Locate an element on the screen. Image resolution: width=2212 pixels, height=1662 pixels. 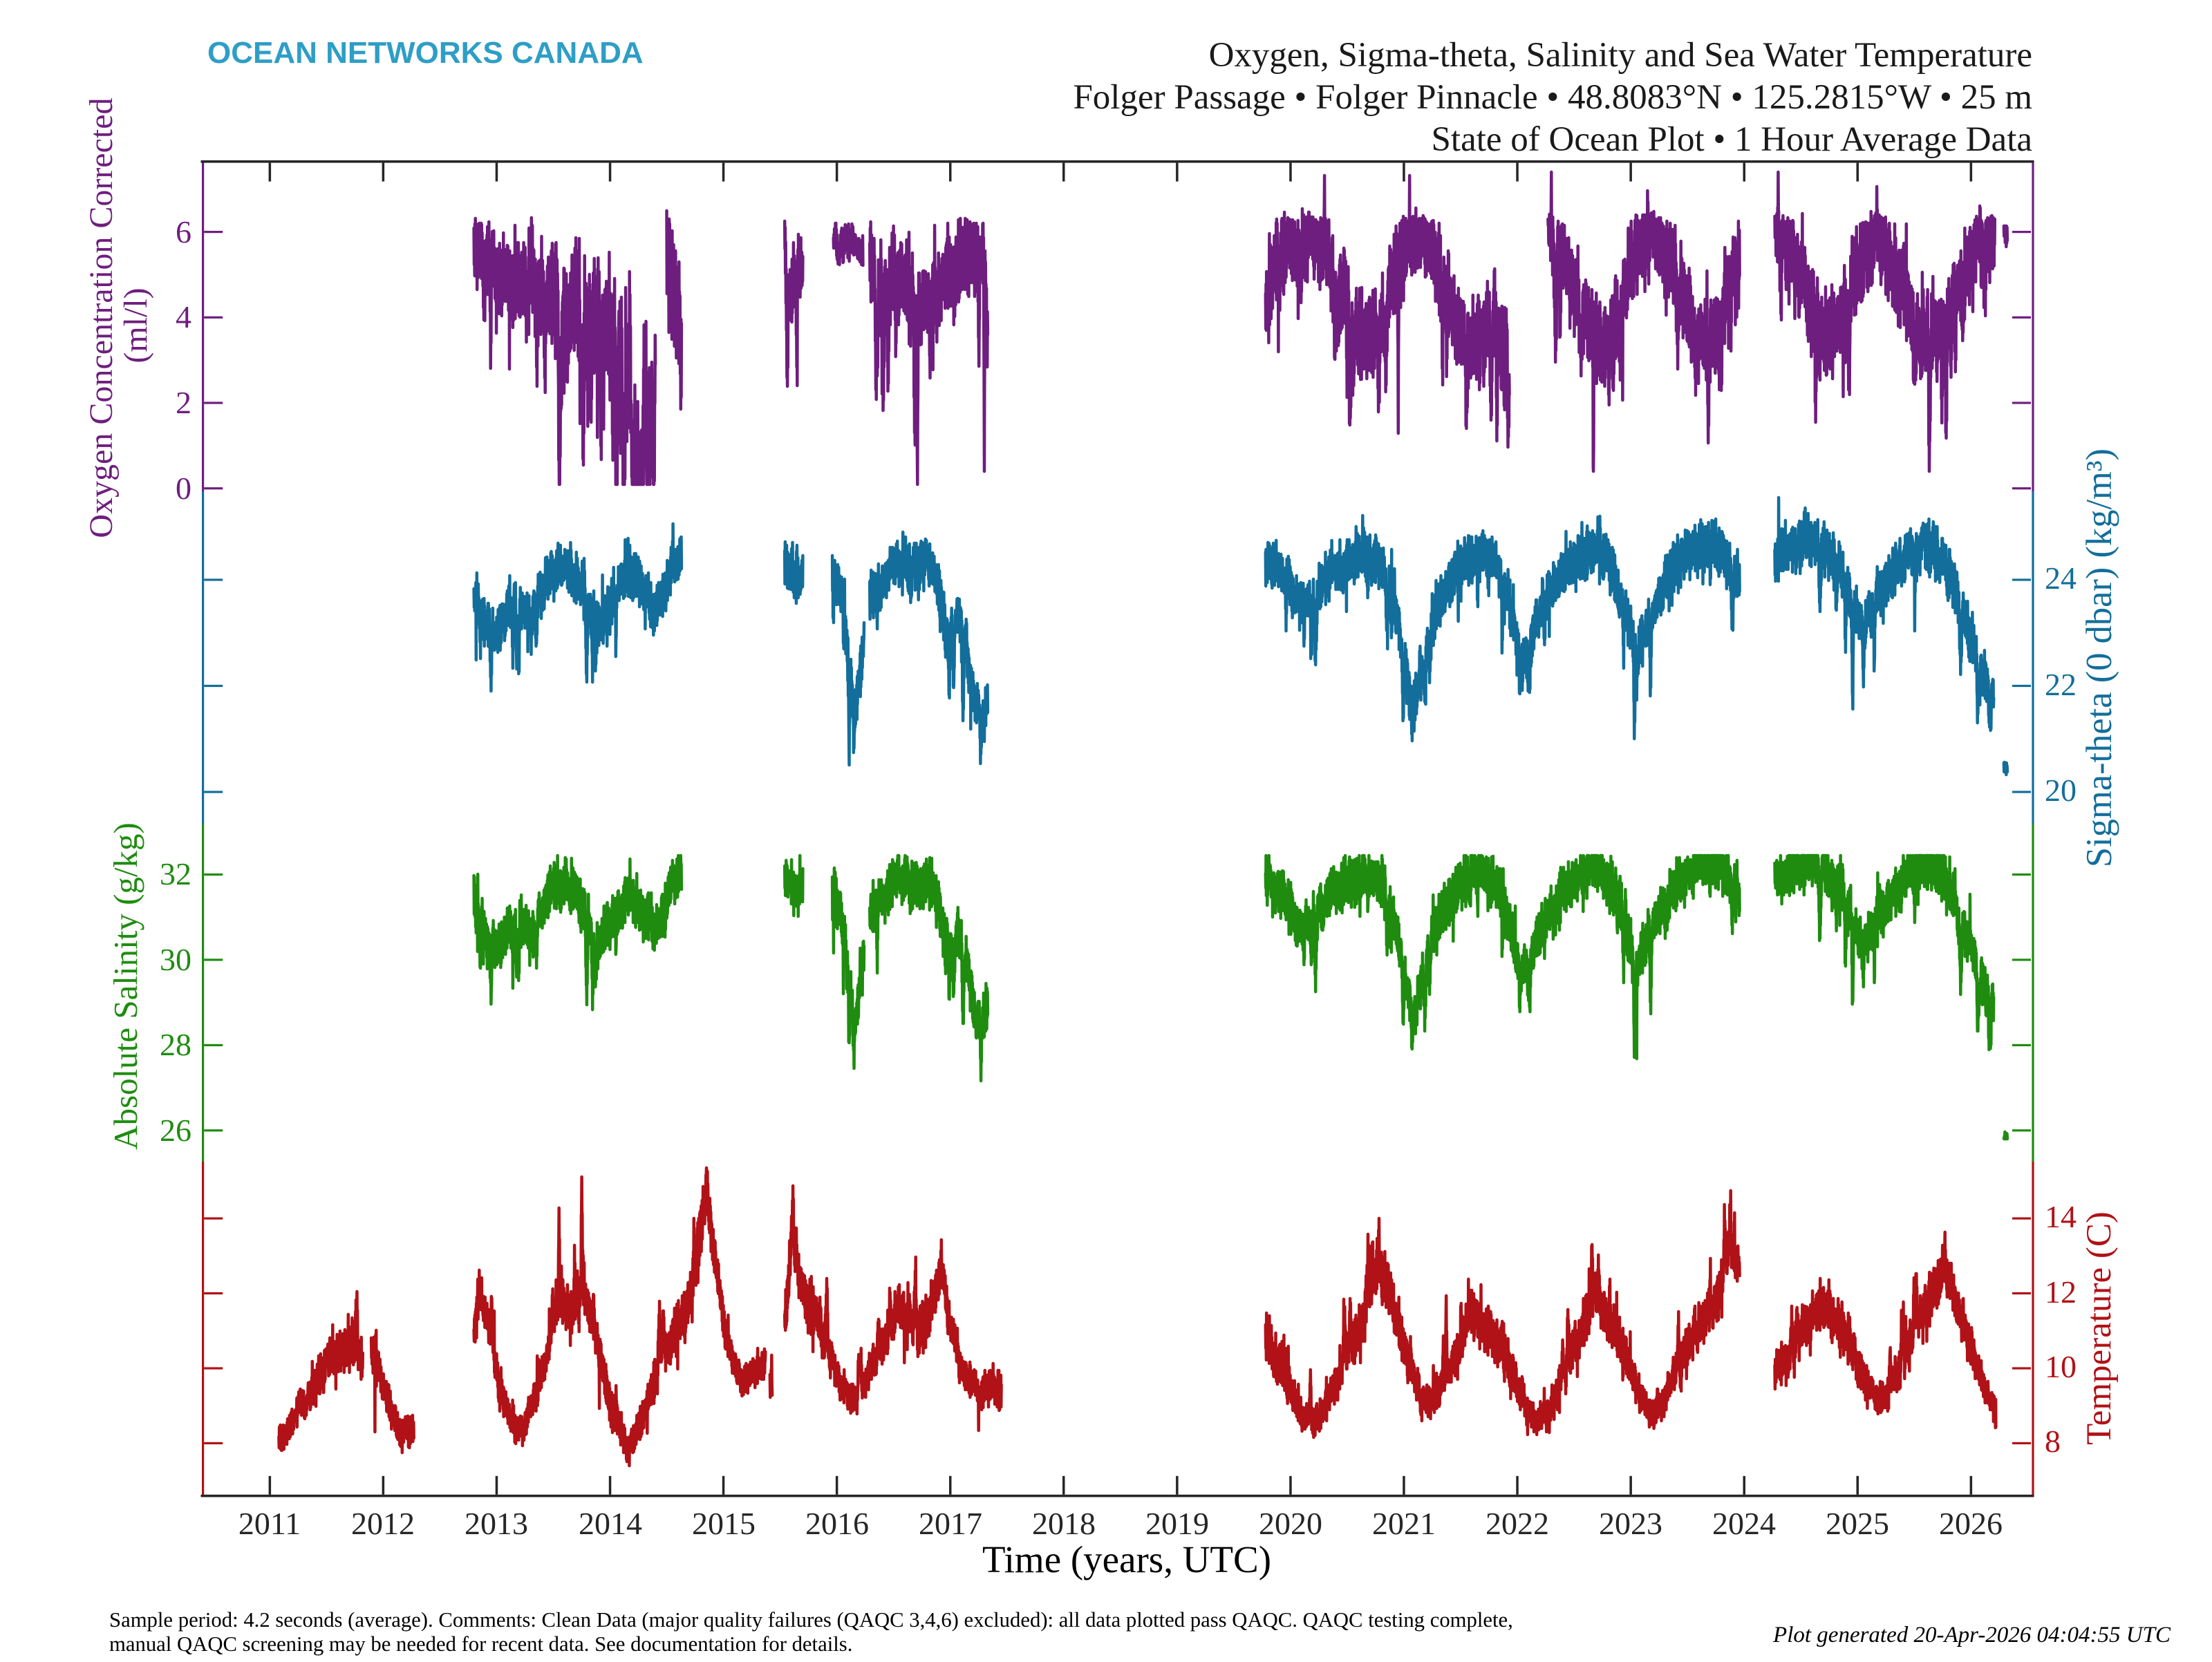
svg-text: 2026 is located at coordinates (1971, 1524).